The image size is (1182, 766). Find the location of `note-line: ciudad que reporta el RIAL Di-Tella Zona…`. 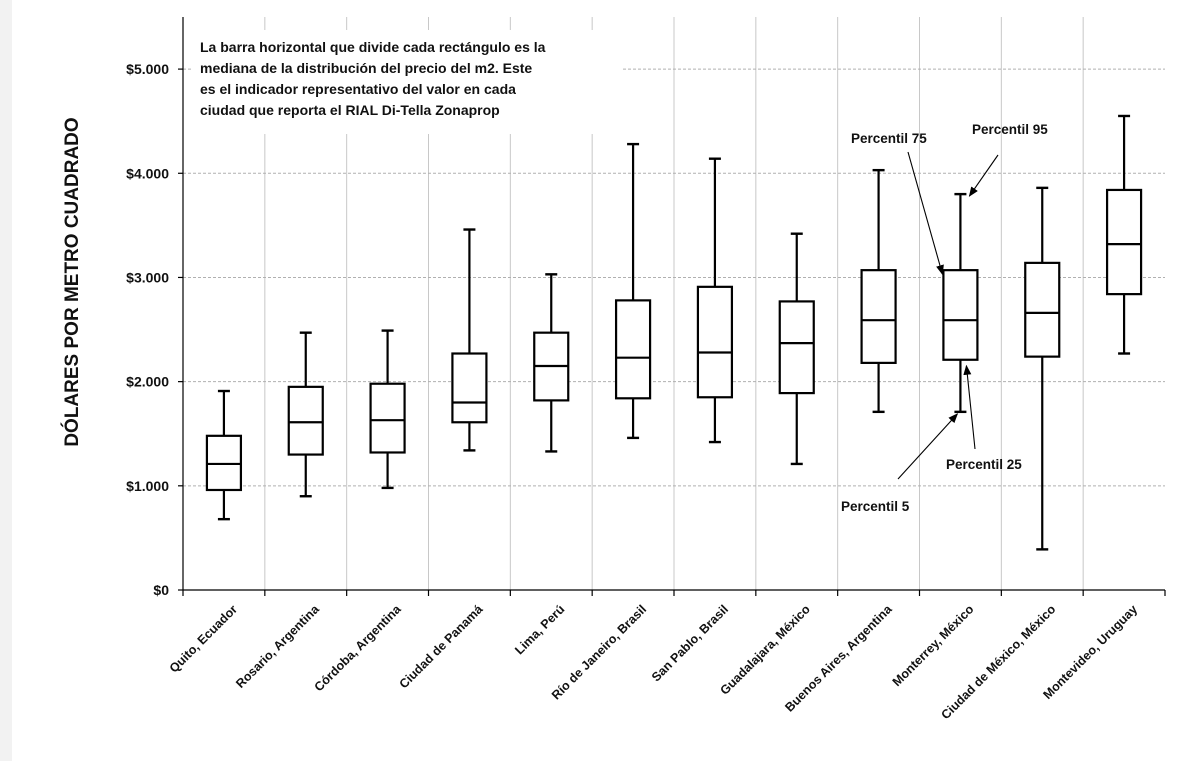

note-line: ciudad que reporta el RIAL Di-Tella Zona… is located at coordinates (350, 110).